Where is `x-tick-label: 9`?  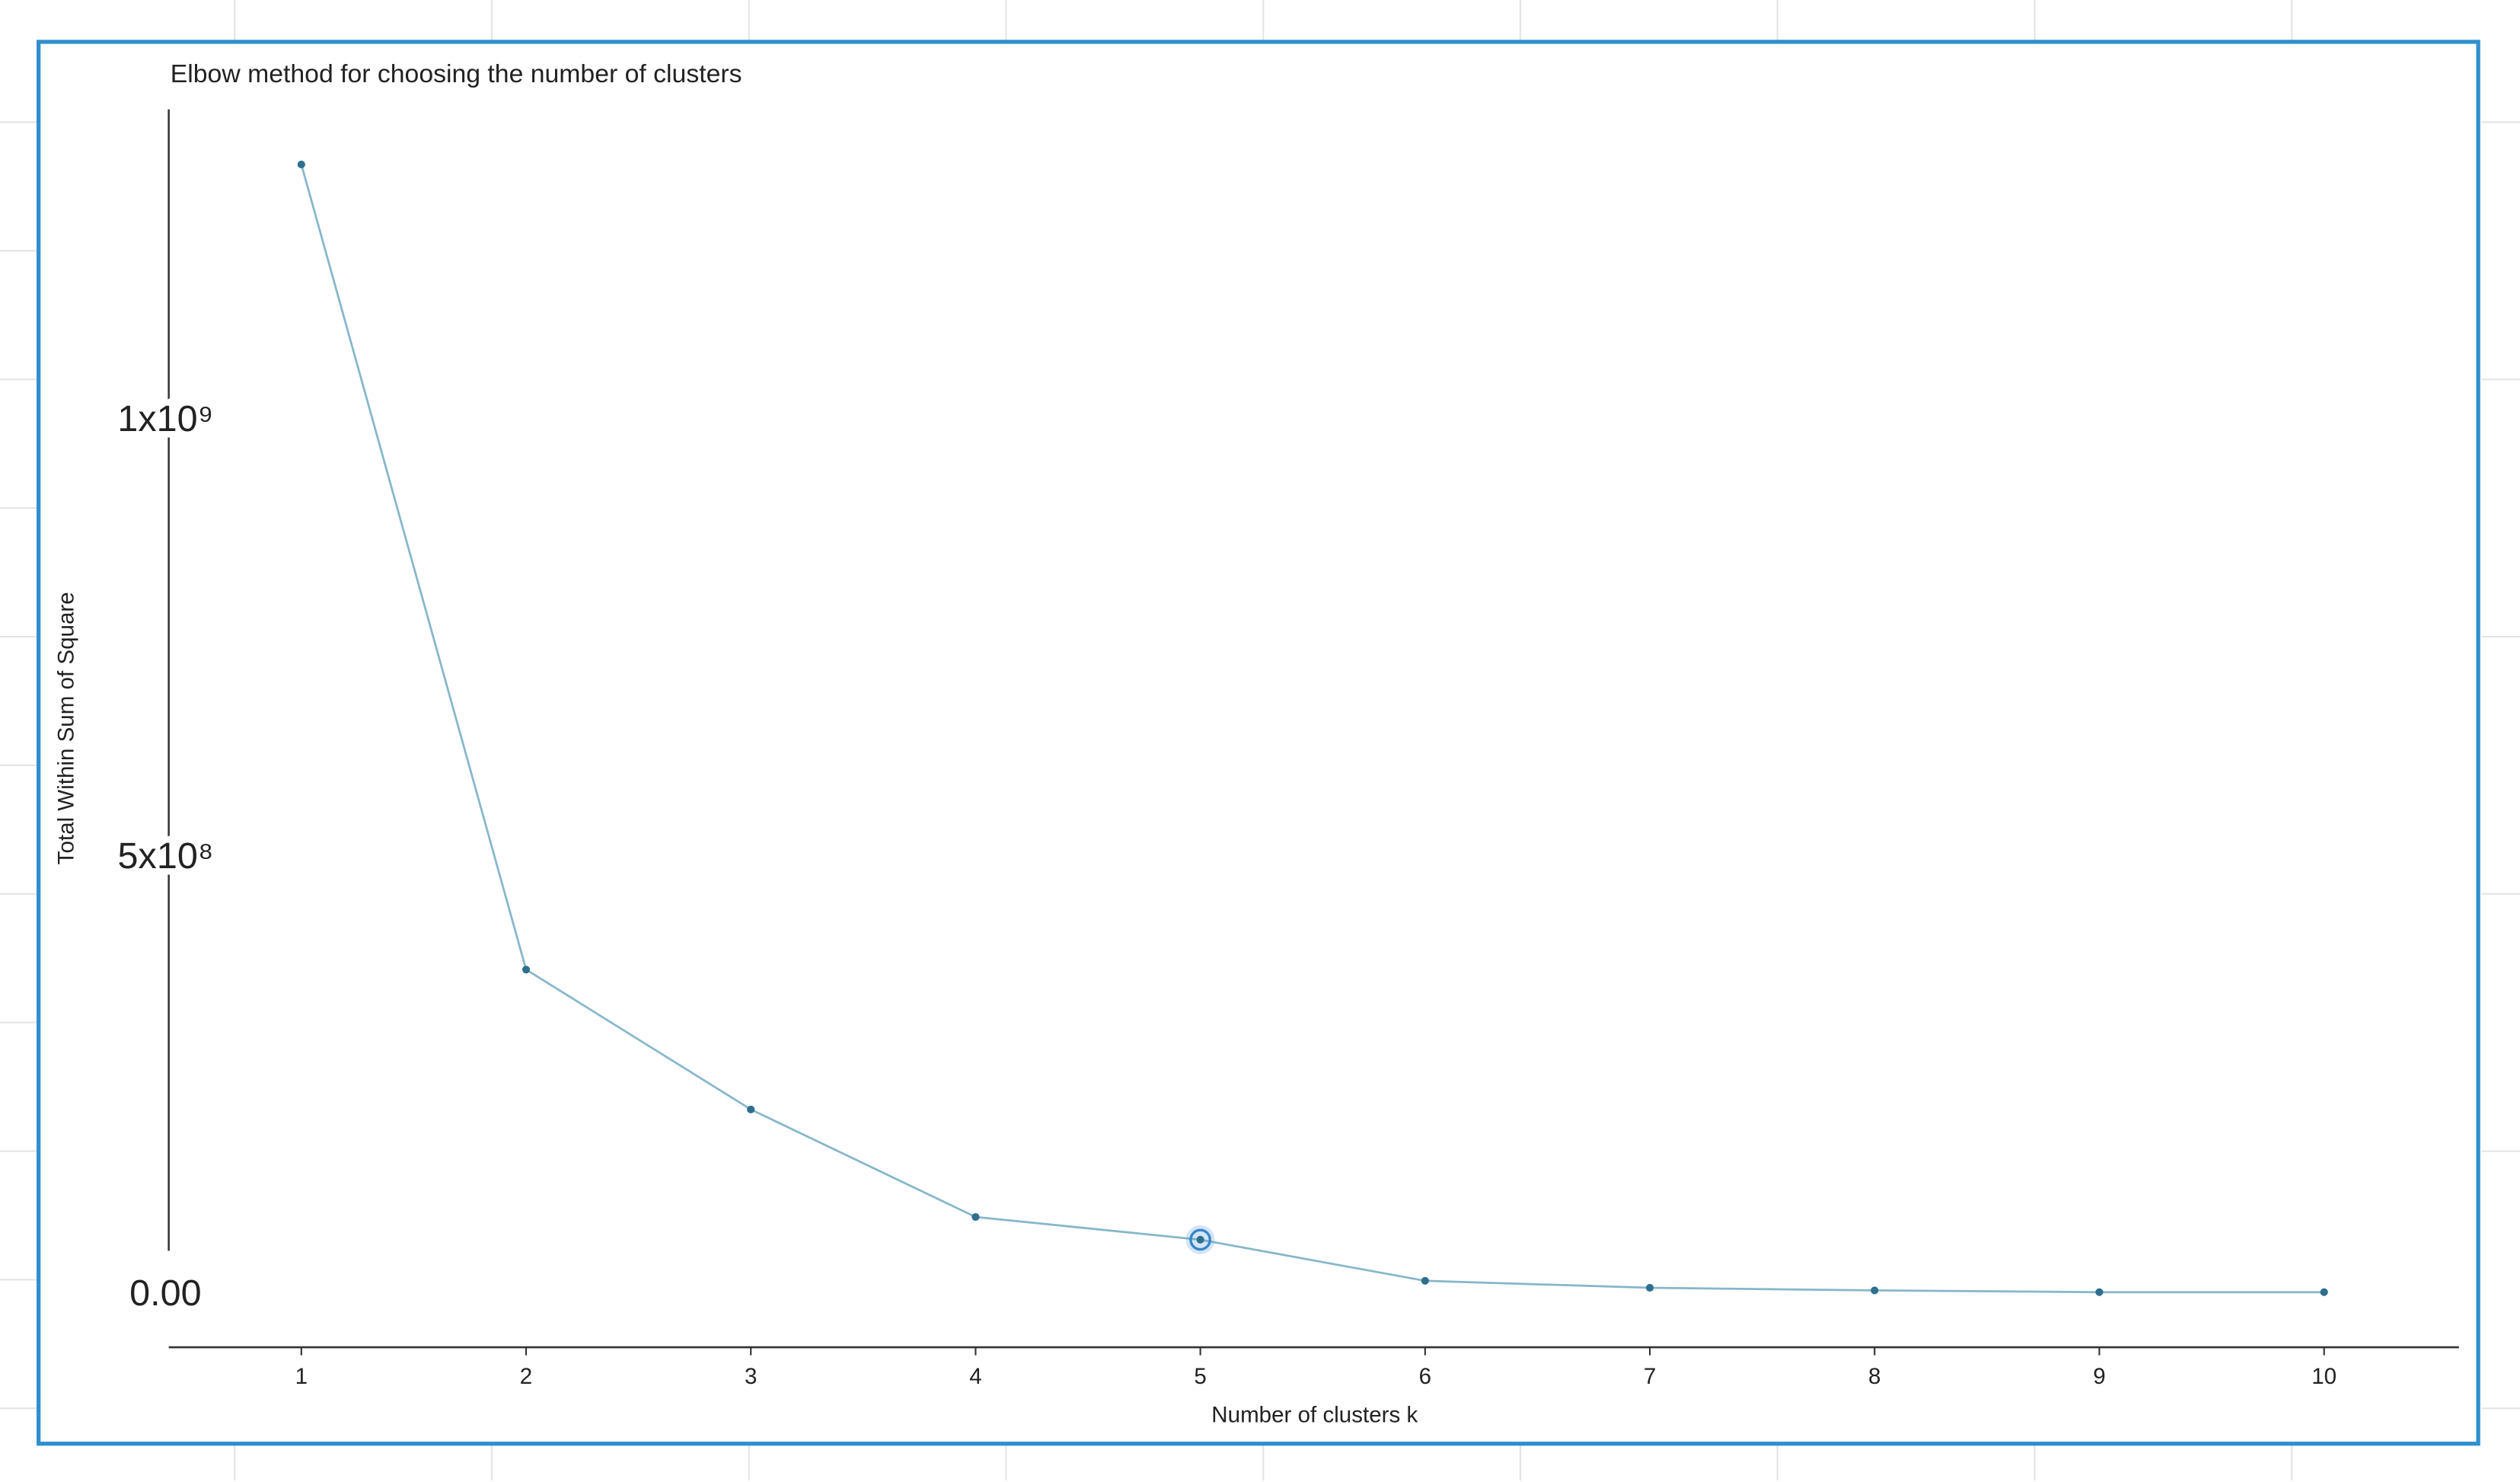 x-tick-label: 9 is located at coordinates (2099, 1376).